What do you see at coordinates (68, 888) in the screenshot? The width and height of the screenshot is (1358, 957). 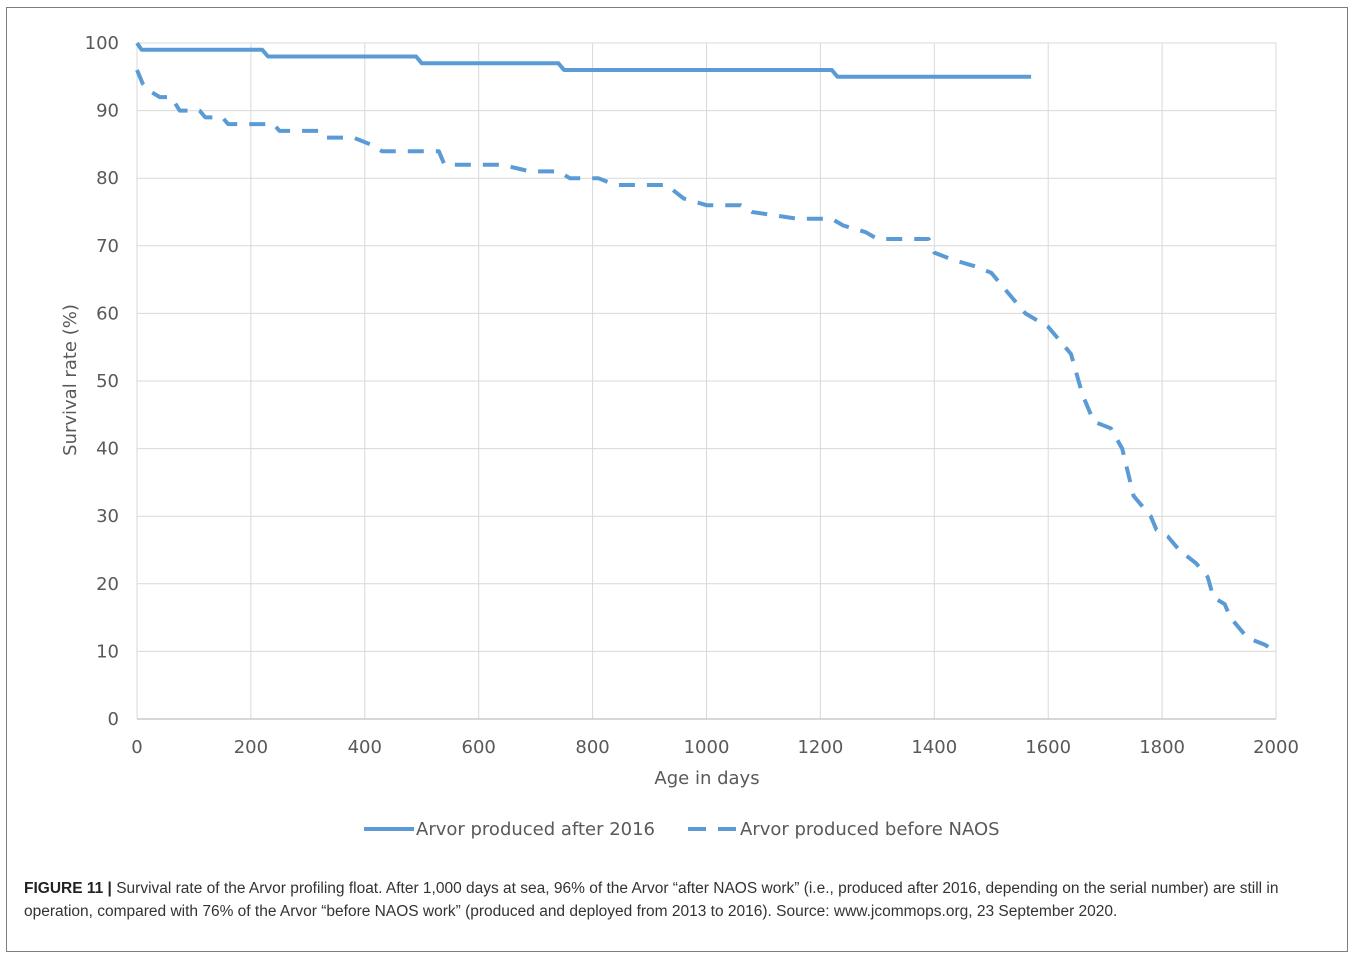 I see `caption-label: FIGURE 11 |` at bounding box center [68, 888].